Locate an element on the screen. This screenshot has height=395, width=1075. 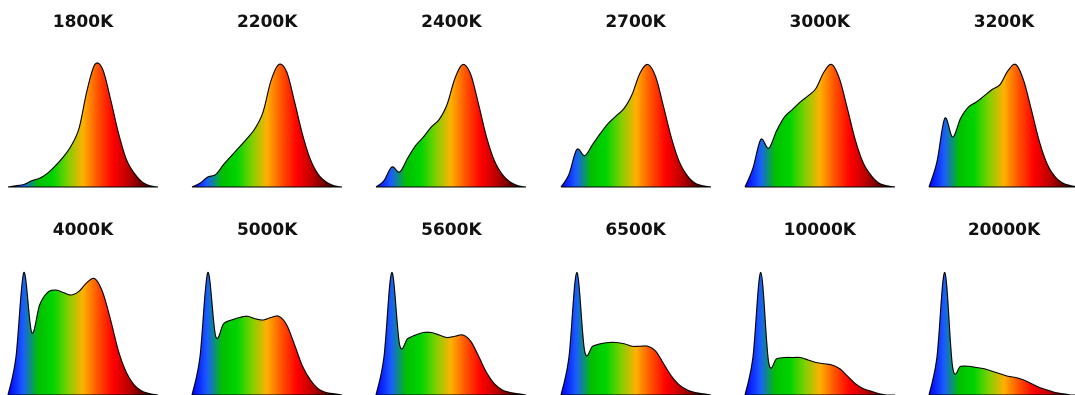
panel-title: 2200K is located at coordinates (267, 22).